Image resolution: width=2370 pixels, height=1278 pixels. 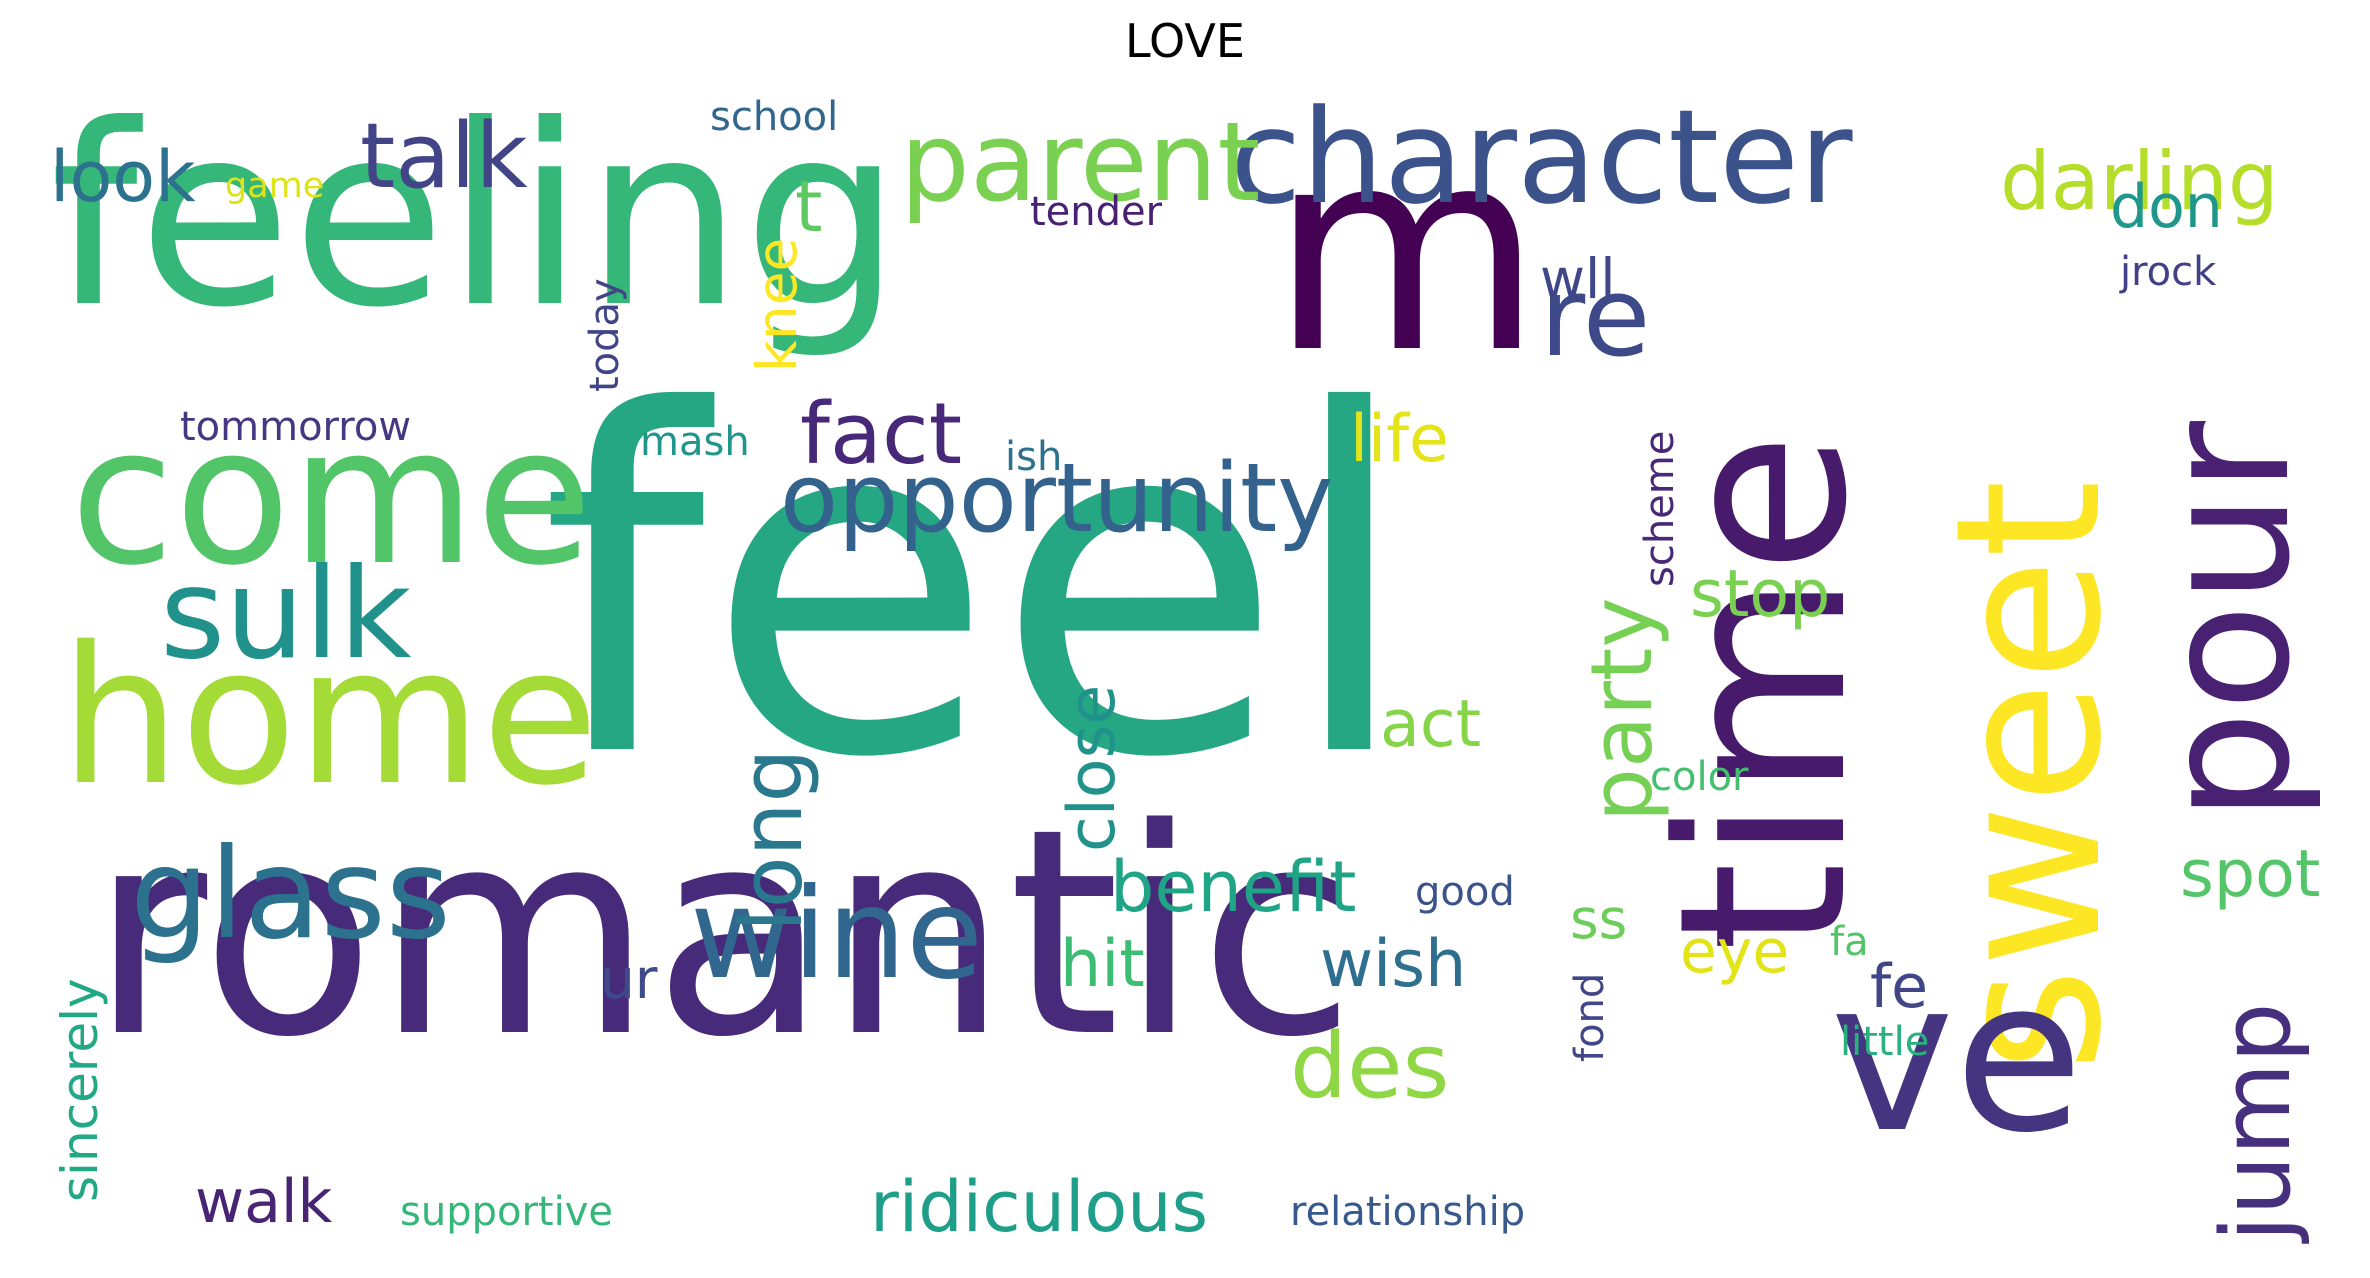 I want to click on word-wish: wish, so click(x=1393, y=964).